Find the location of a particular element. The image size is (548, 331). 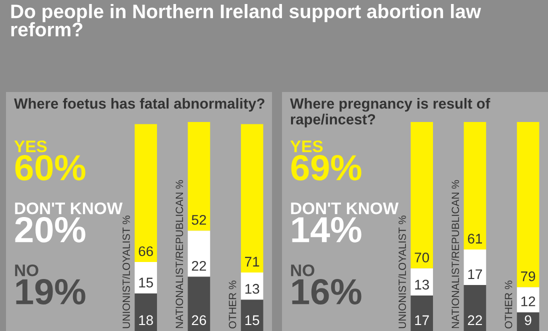

text: 69% is located at coordinates (326, 167).